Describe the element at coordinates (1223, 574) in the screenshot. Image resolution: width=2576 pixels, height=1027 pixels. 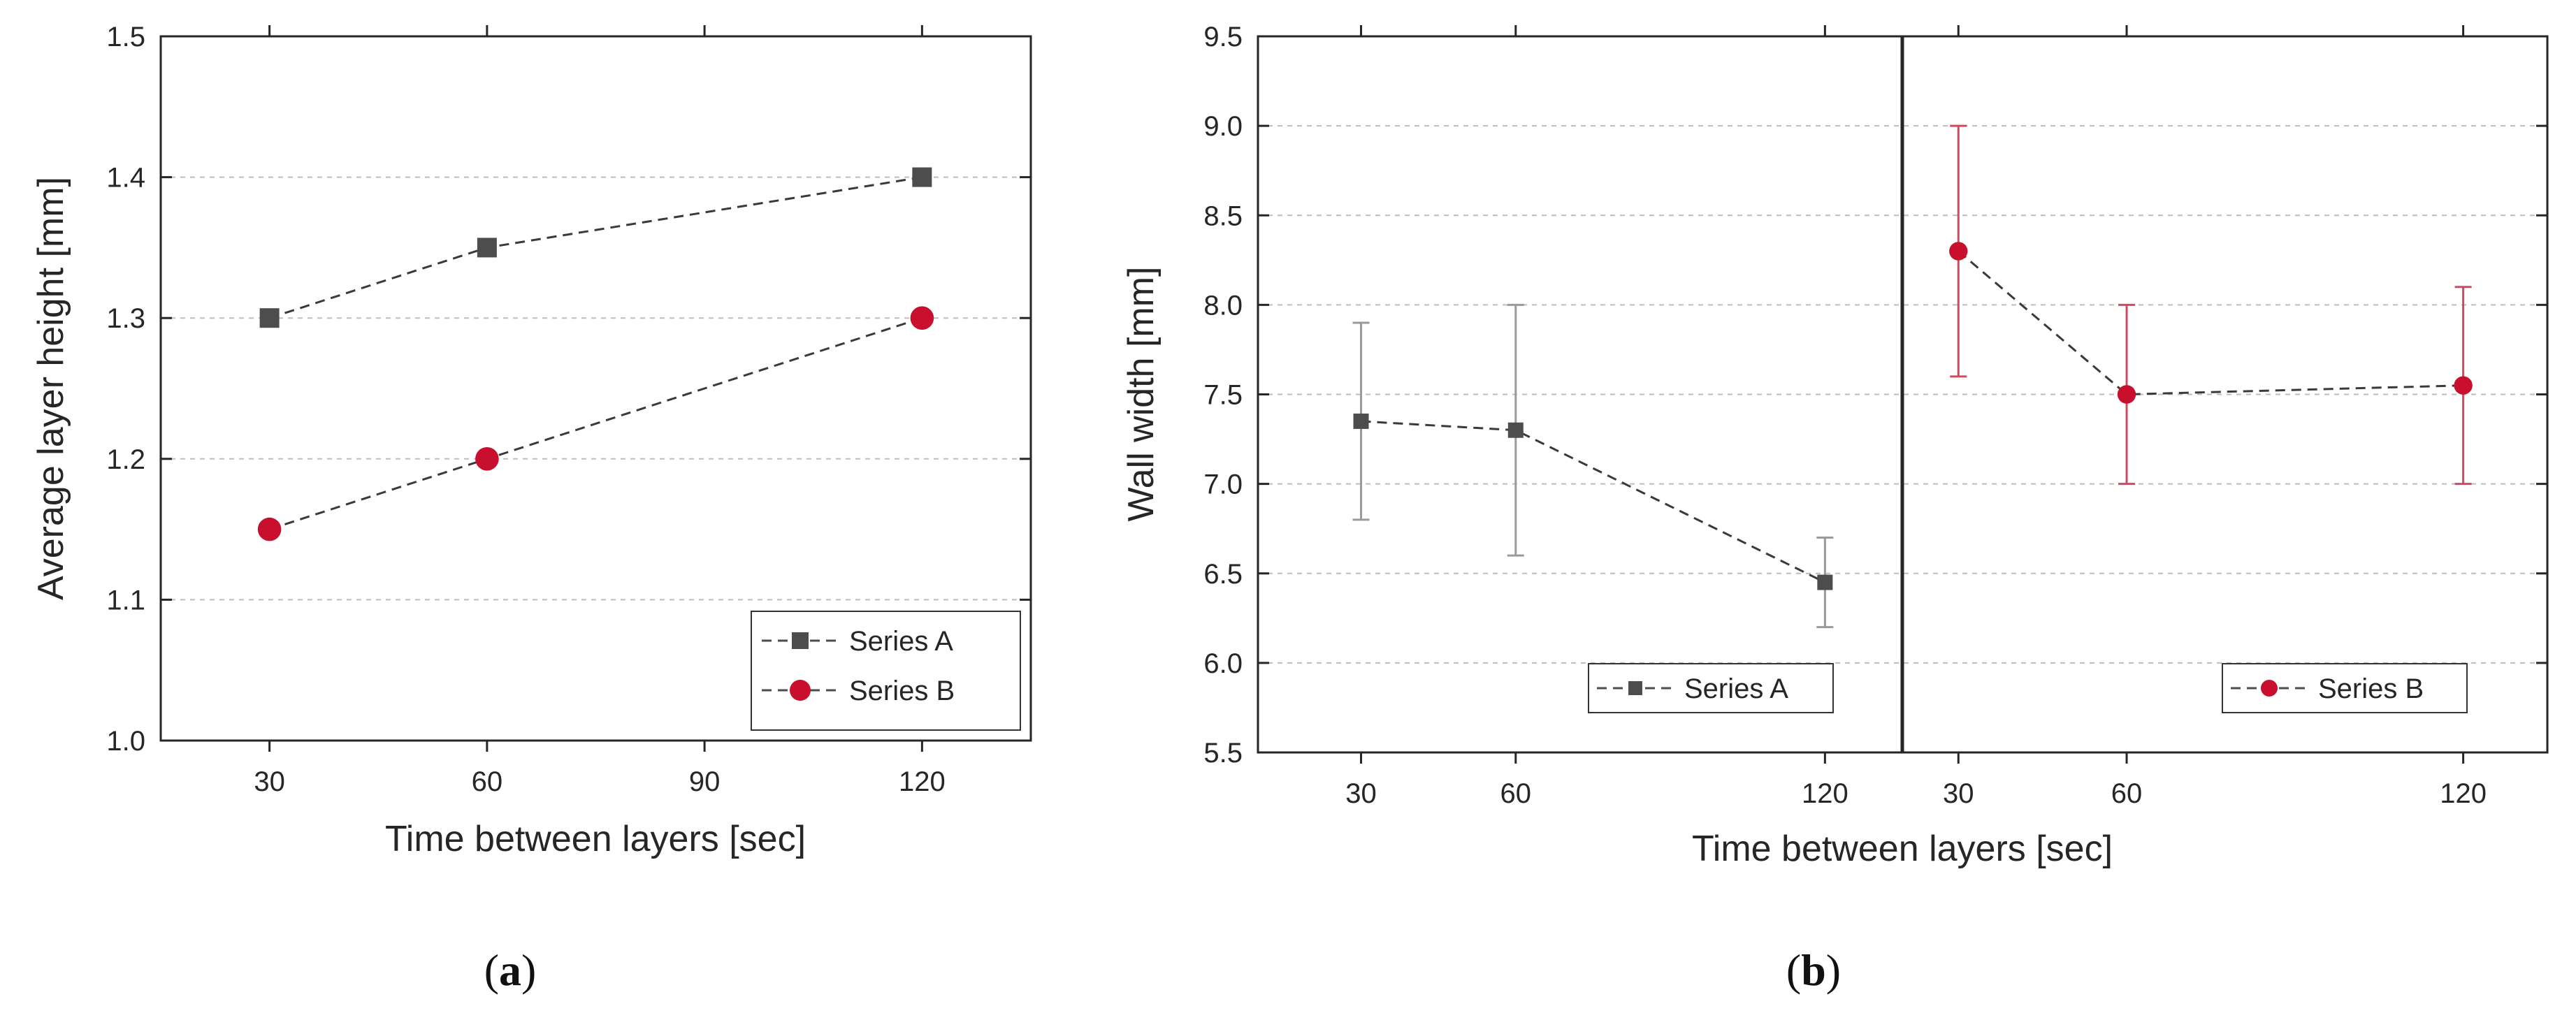
I see `chart-b-y-tick-label: 6.5` at that location.